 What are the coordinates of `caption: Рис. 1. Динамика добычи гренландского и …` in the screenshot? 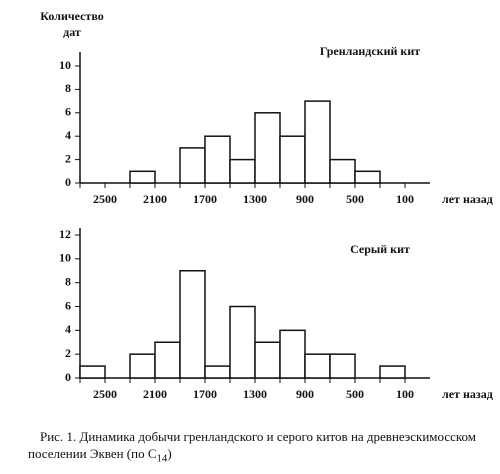 It's located at (258, 448).